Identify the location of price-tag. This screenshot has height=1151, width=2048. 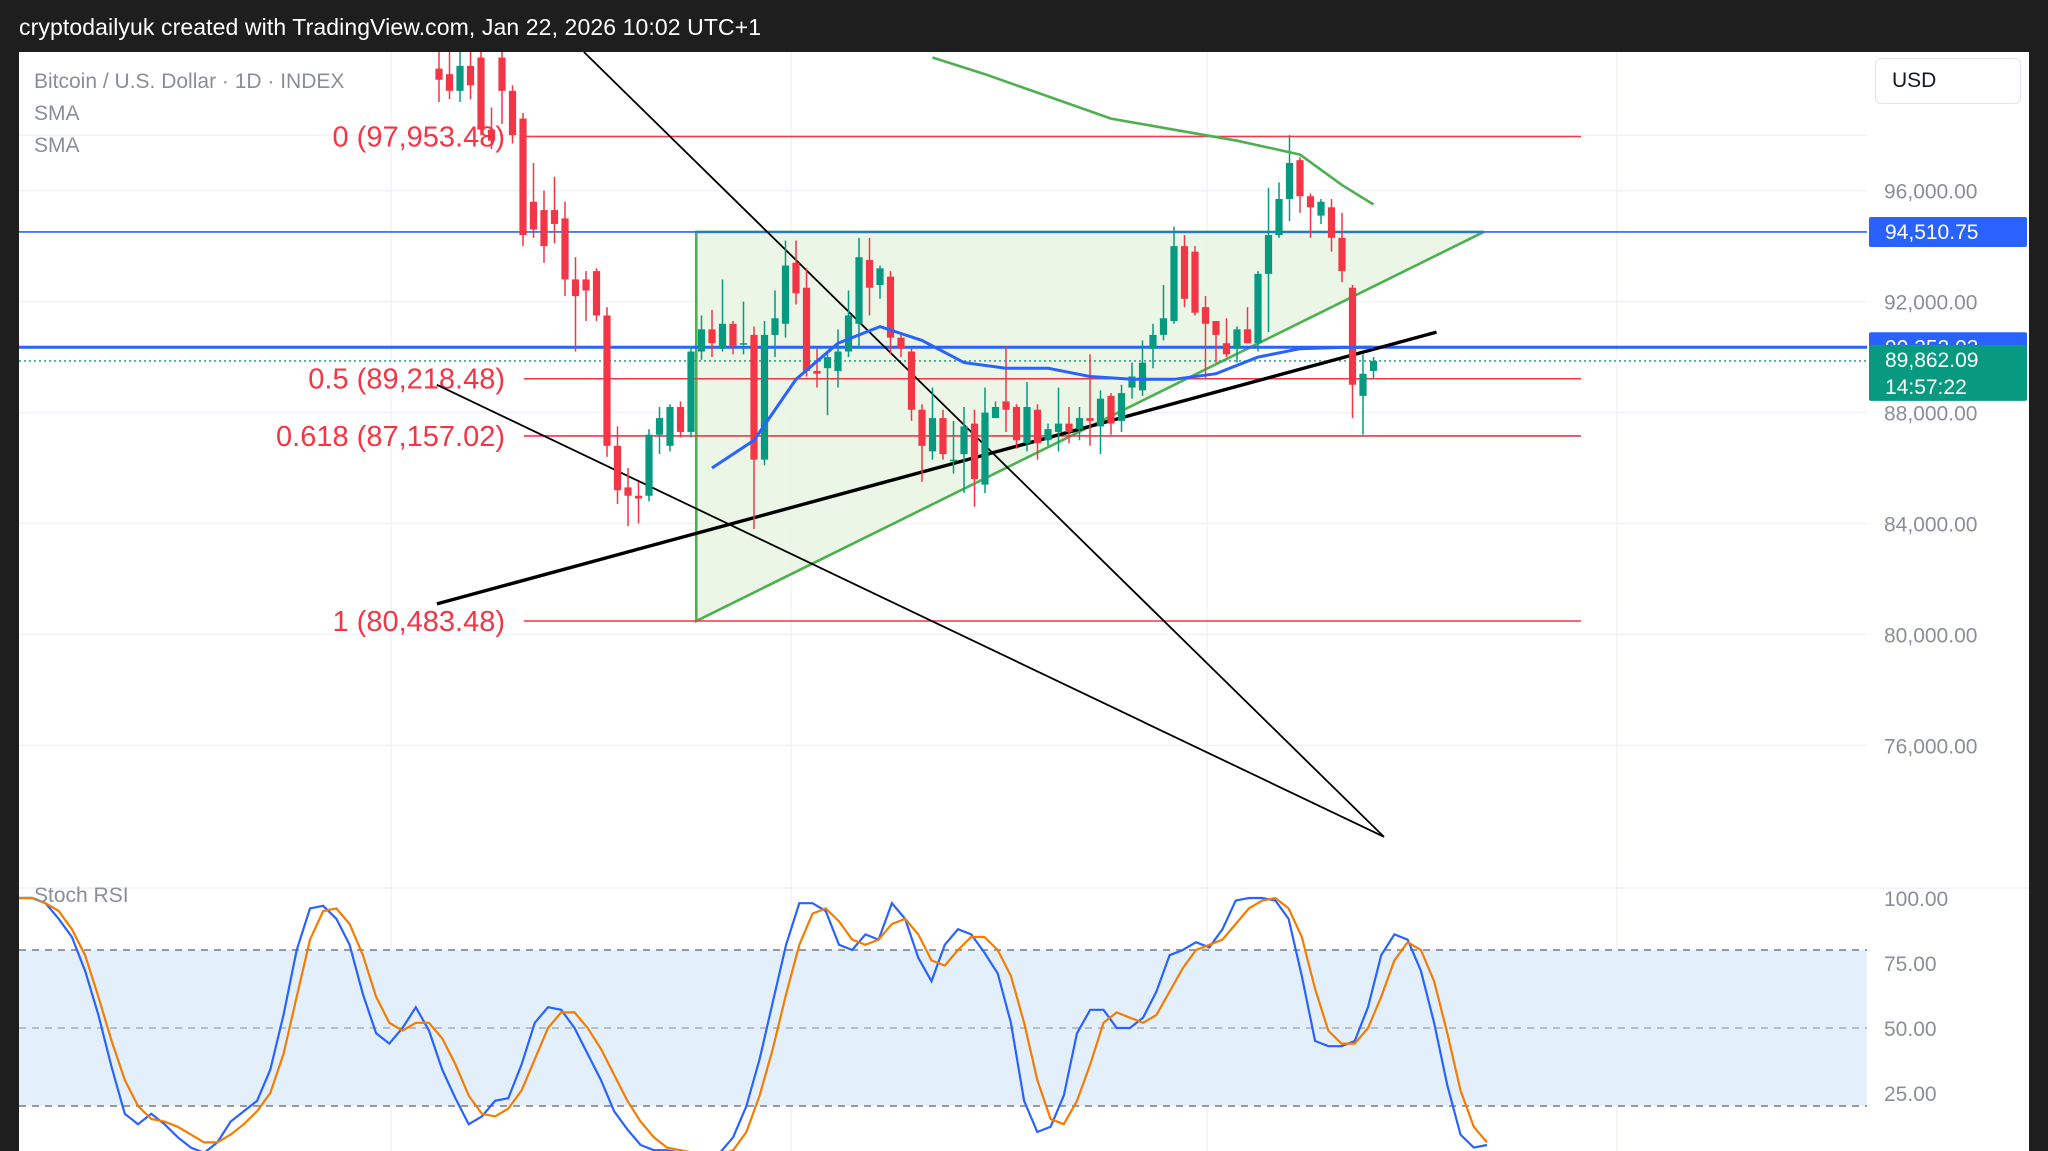
(1948, 372).